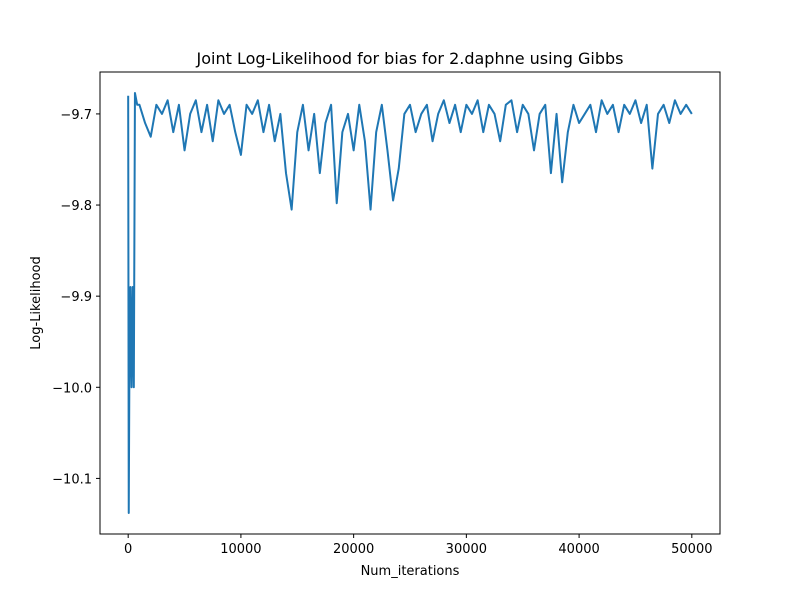 Image resolution: width=800 pixels, height=600 pixels. What do you see at coordinates (76, 206) in the screenshot?
I see `y-tick-label: −9.8` at bounding box center [76, 206].